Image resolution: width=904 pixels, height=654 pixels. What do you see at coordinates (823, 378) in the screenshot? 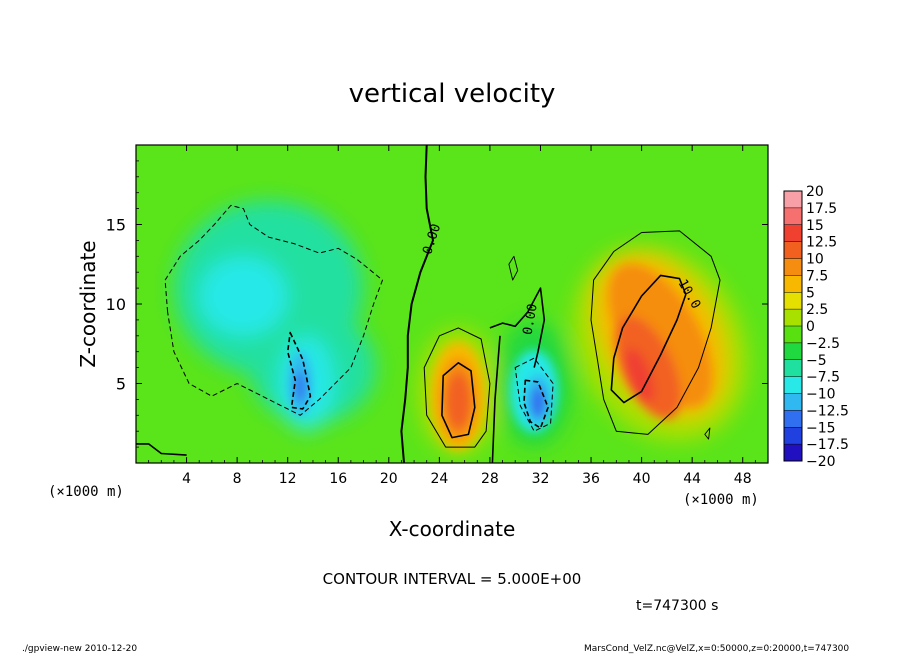
I see `colorbar-label: −7.5` at bounding box center [823, 378].